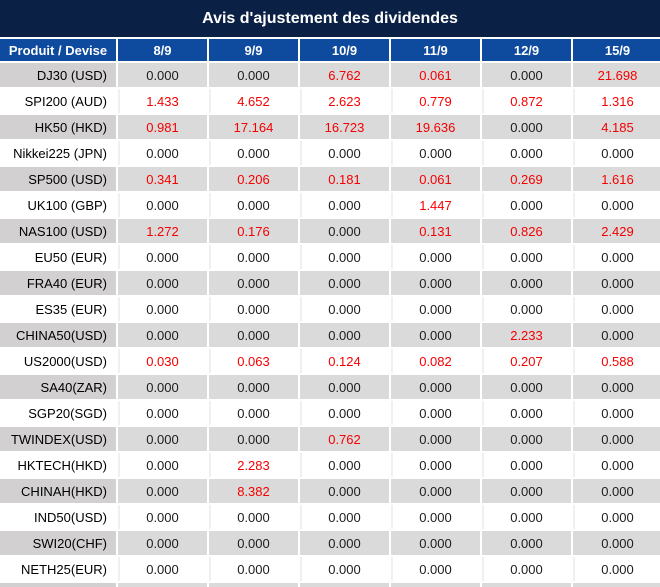 This screenshot has width=660, height=587. Describe the element at coordinates (616, 101) in the screenshot. I see `value-cell: 1.316` at that location.